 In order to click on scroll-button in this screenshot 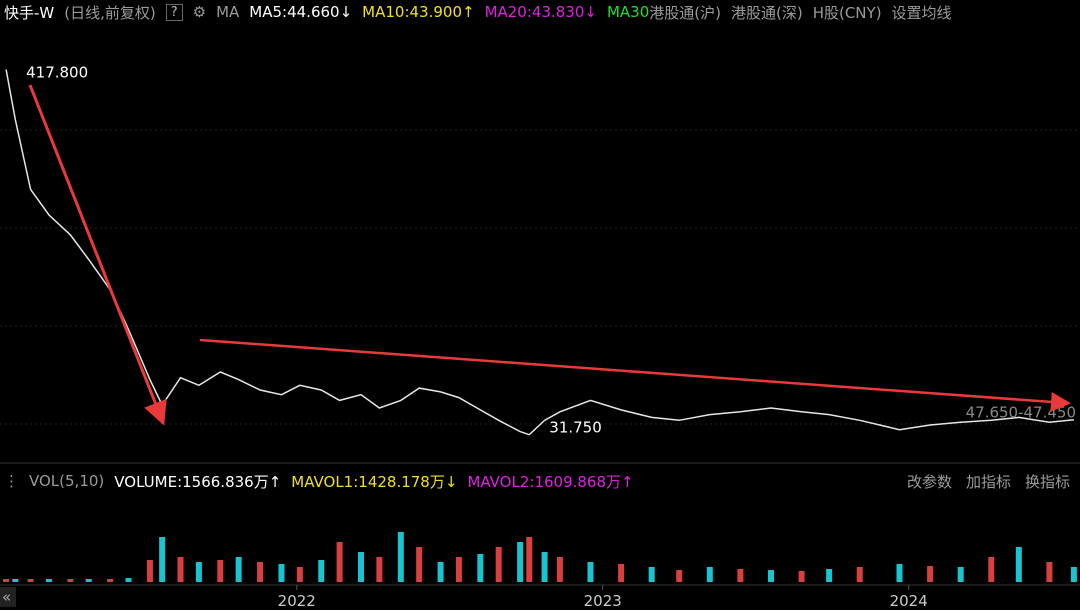, I will do `click(8, 597)`.